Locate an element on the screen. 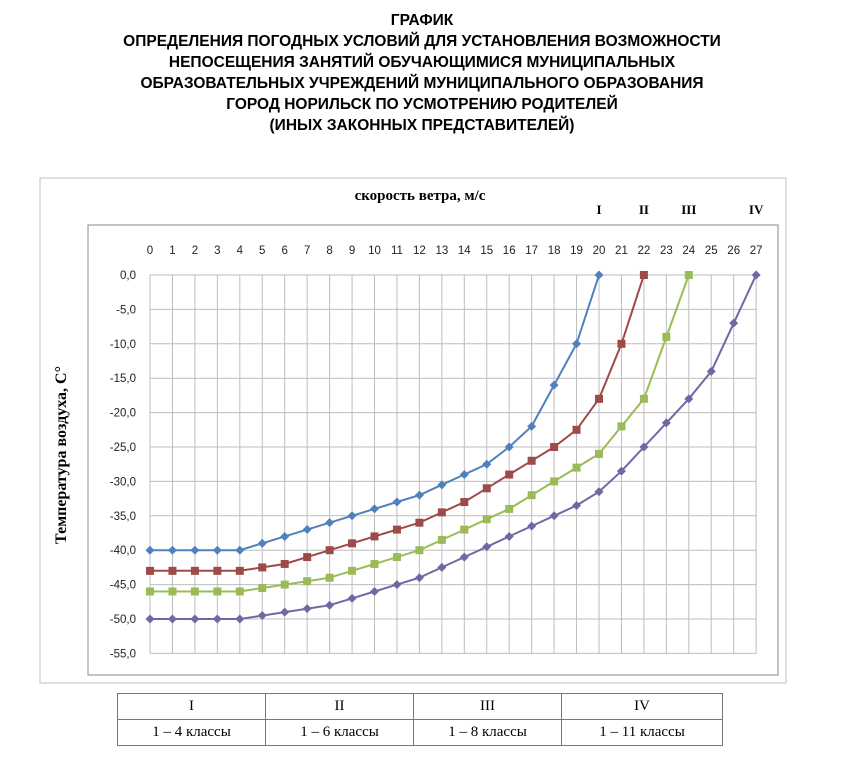 The width and height of the screenshot is (844, 778). x-tick-label: 27 is located at coordinates (756, 251).